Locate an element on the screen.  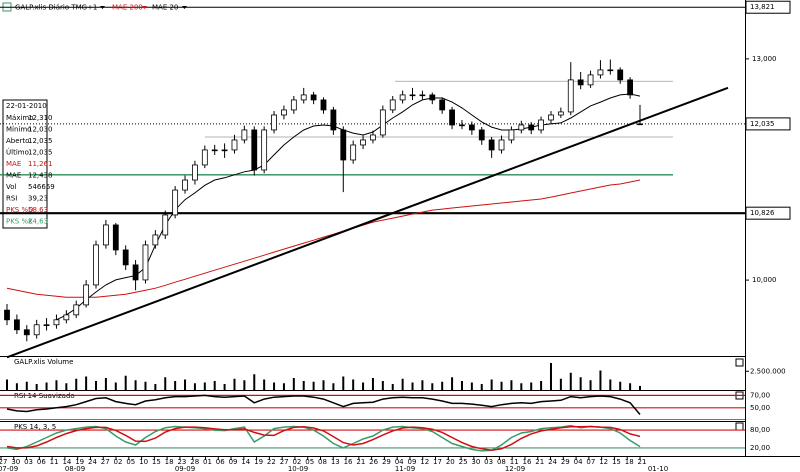
month-label: 08-09 is located at coordinates (75, 468).